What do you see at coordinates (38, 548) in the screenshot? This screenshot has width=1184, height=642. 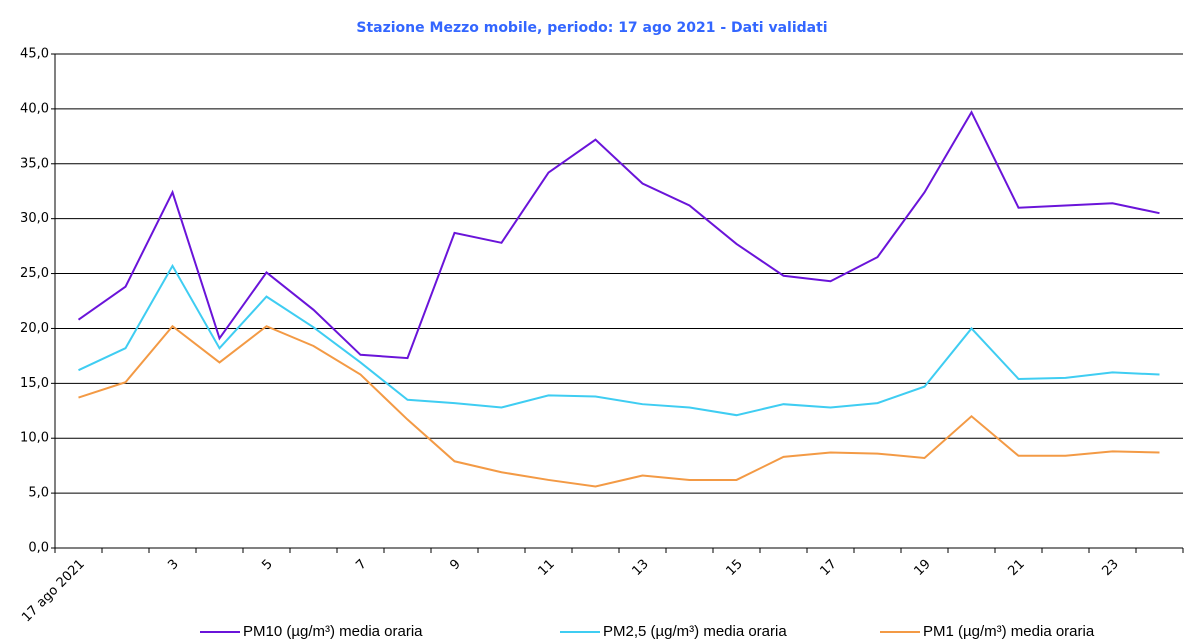 I see `y-tick-label: 0,0` at bounding box center [38, 548].